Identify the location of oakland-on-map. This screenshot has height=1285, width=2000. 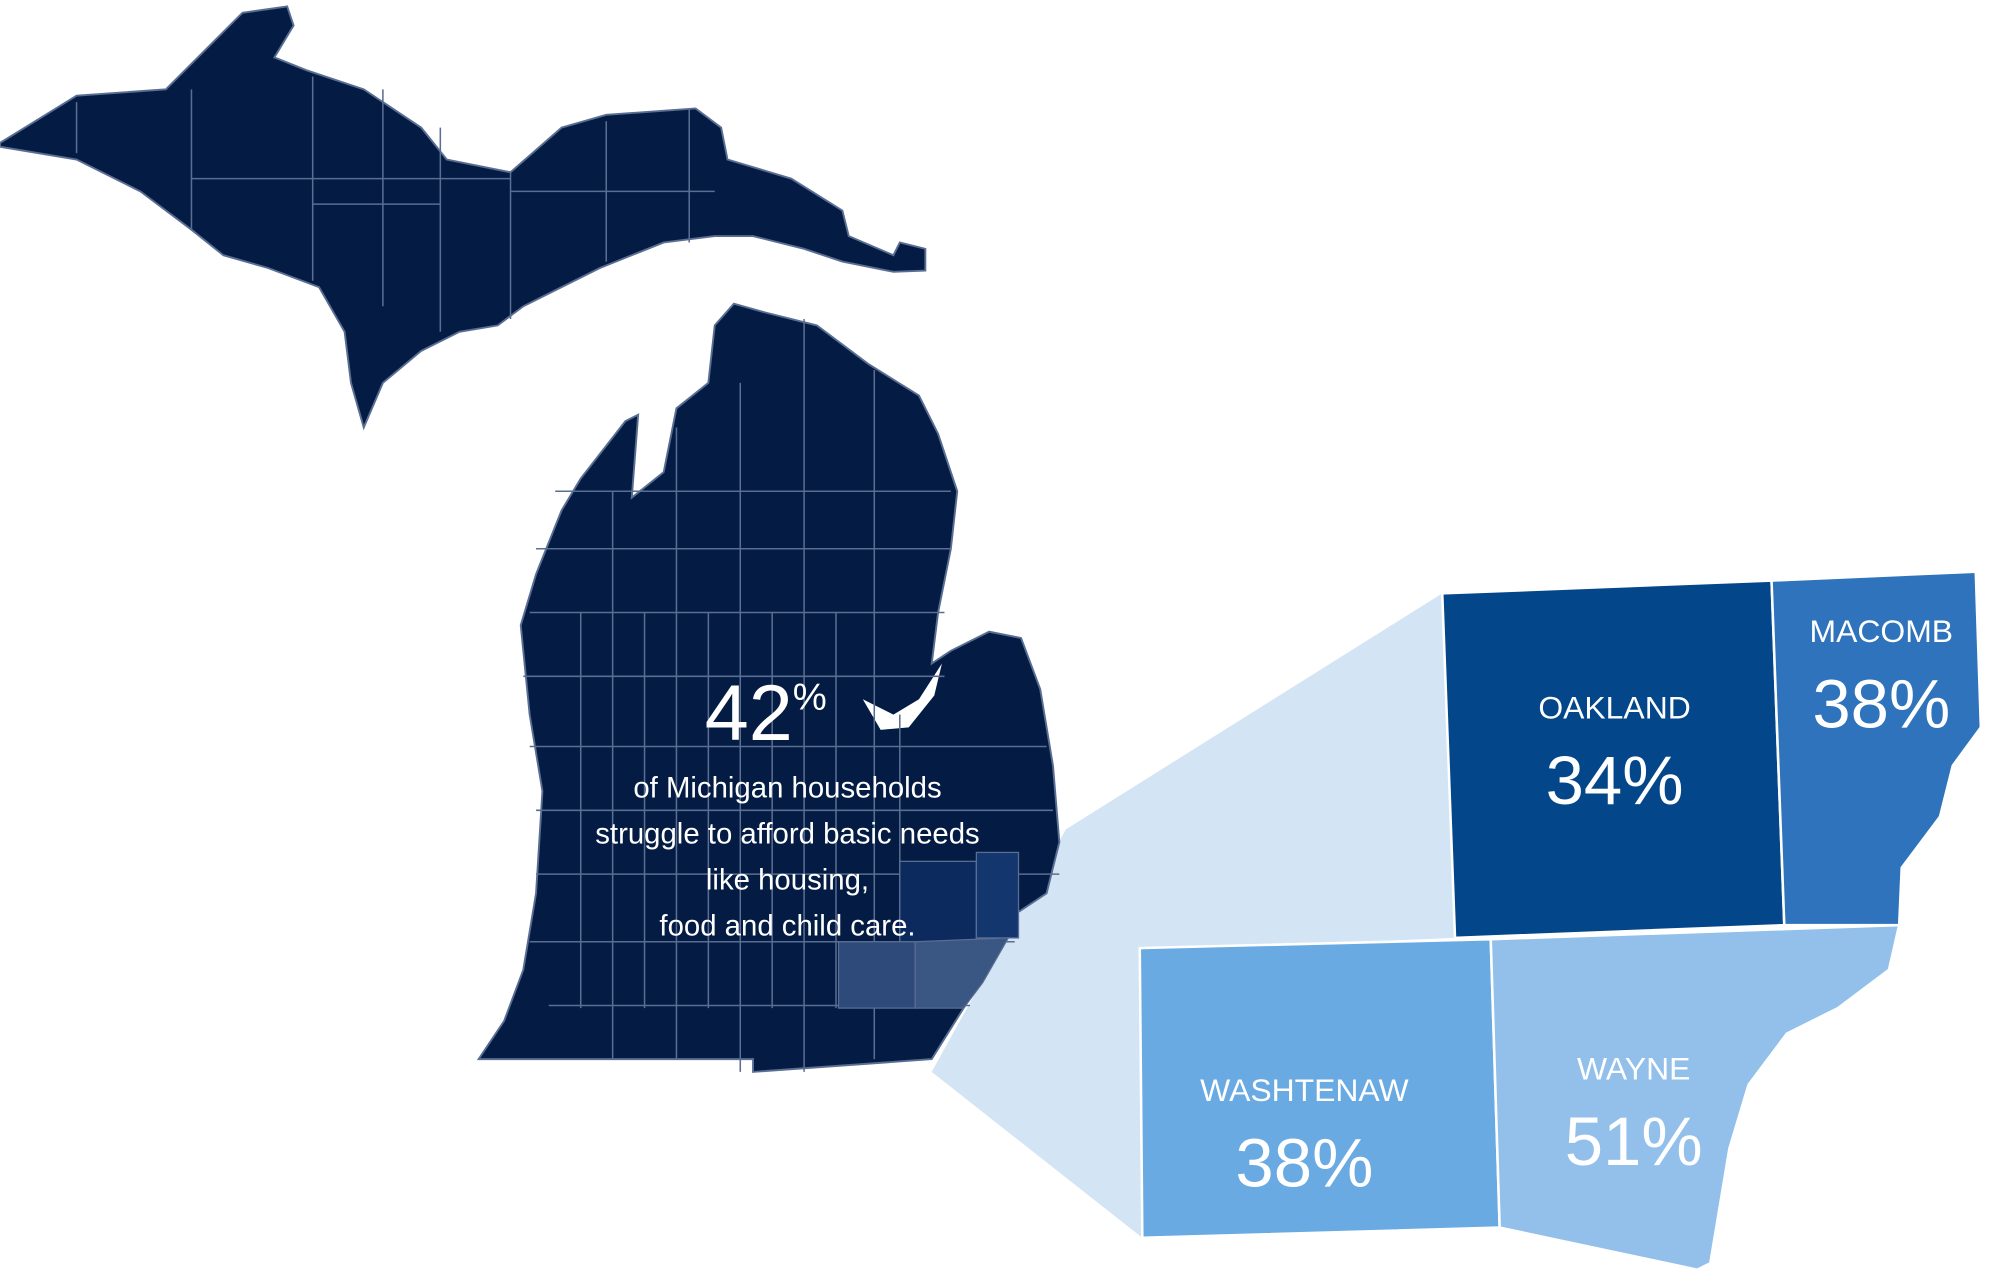
(938, 901).